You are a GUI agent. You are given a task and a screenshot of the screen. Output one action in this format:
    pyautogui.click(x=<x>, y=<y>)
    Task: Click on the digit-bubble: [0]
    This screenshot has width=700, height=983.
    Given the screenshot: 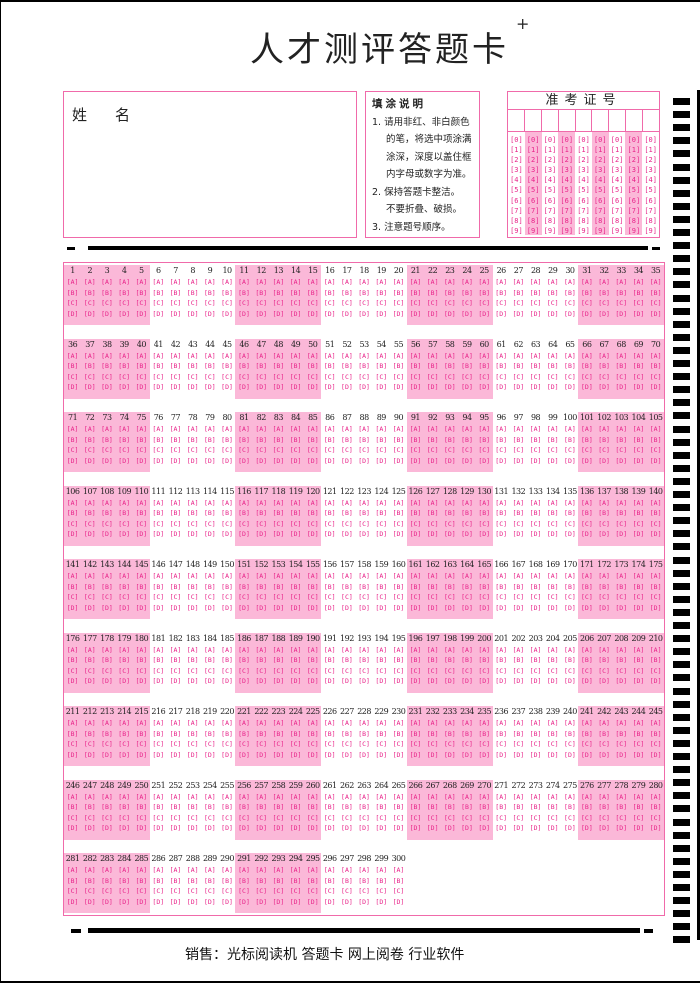 What is the action you would take?
    pyautogui.click(x=567, y=140)
    